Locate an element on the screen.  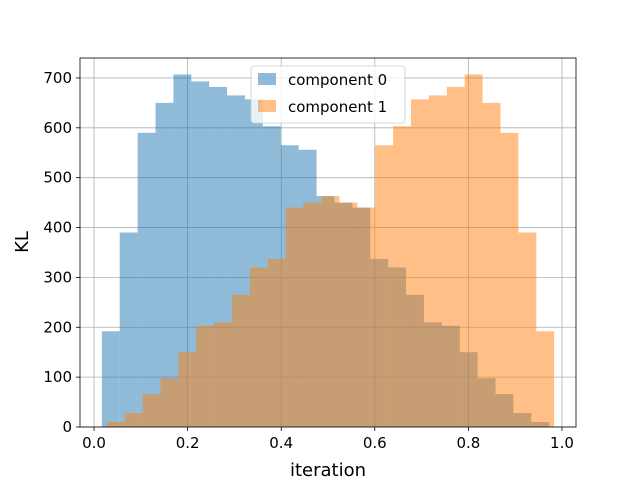
y-tick-label: 300 is located at coordinates (57, 277).